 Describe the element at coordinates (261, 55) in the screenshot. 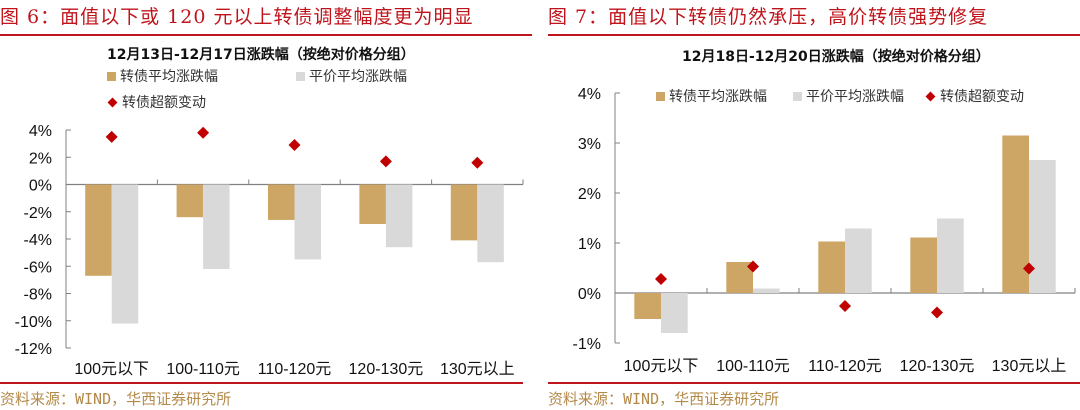

I see `chart-title: 12月13日-12月17日涨跌幅（按绝对价格分组）` at that location.